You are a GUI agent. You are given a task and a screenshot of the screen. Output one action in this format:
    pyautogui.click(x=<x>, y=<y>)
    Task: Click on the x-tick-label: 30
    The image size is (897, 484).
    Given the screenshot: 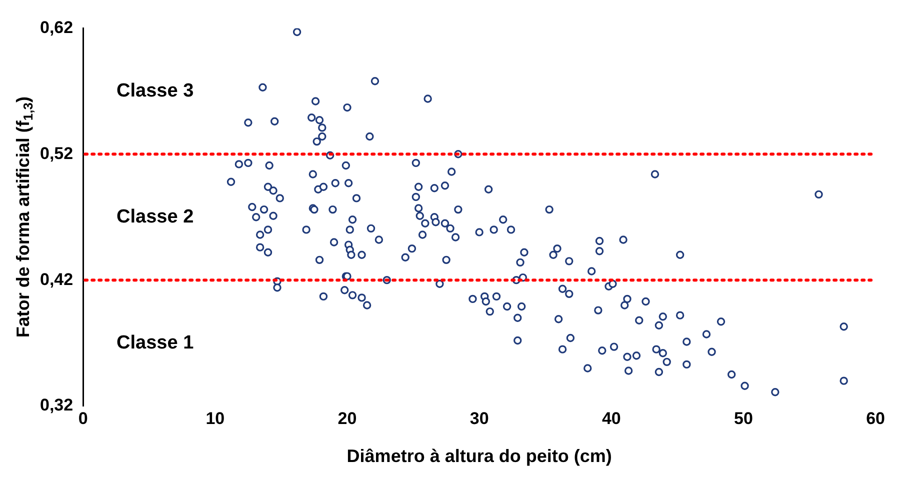 What is the action you would take?
    pyautogui.click(x=479, y=418)
    